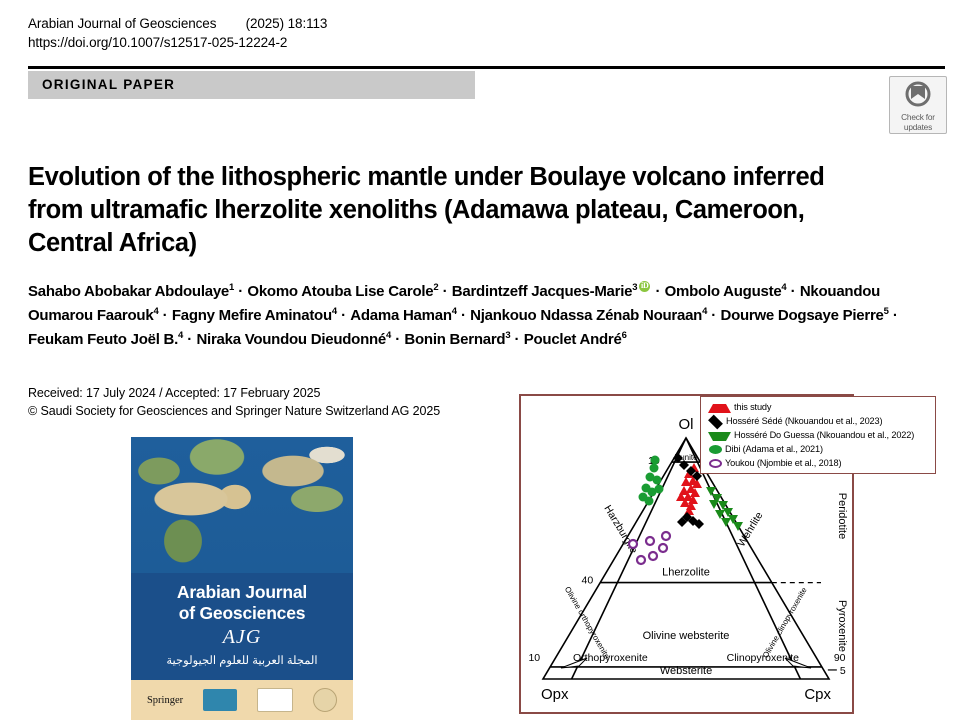  What do you see at coordinates (242, 613) in the screenshot?
I see `cover-title-line2: of Geosciences` at bounding box center [242, 613].